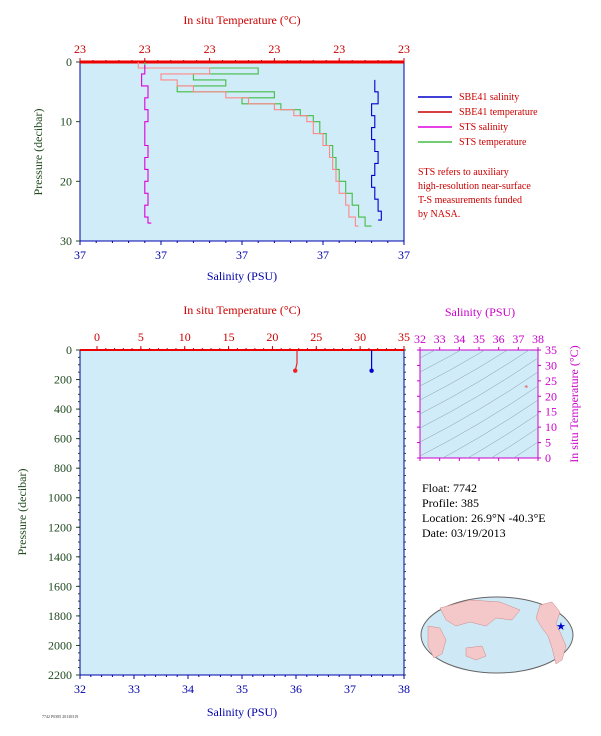 The width and height of the screenshot is (601, 736). What do you see at coordinates (134, 689) in the screenshot?
I see `bottom-salinity-tick-label: 33` at bounding box center [134, 689].